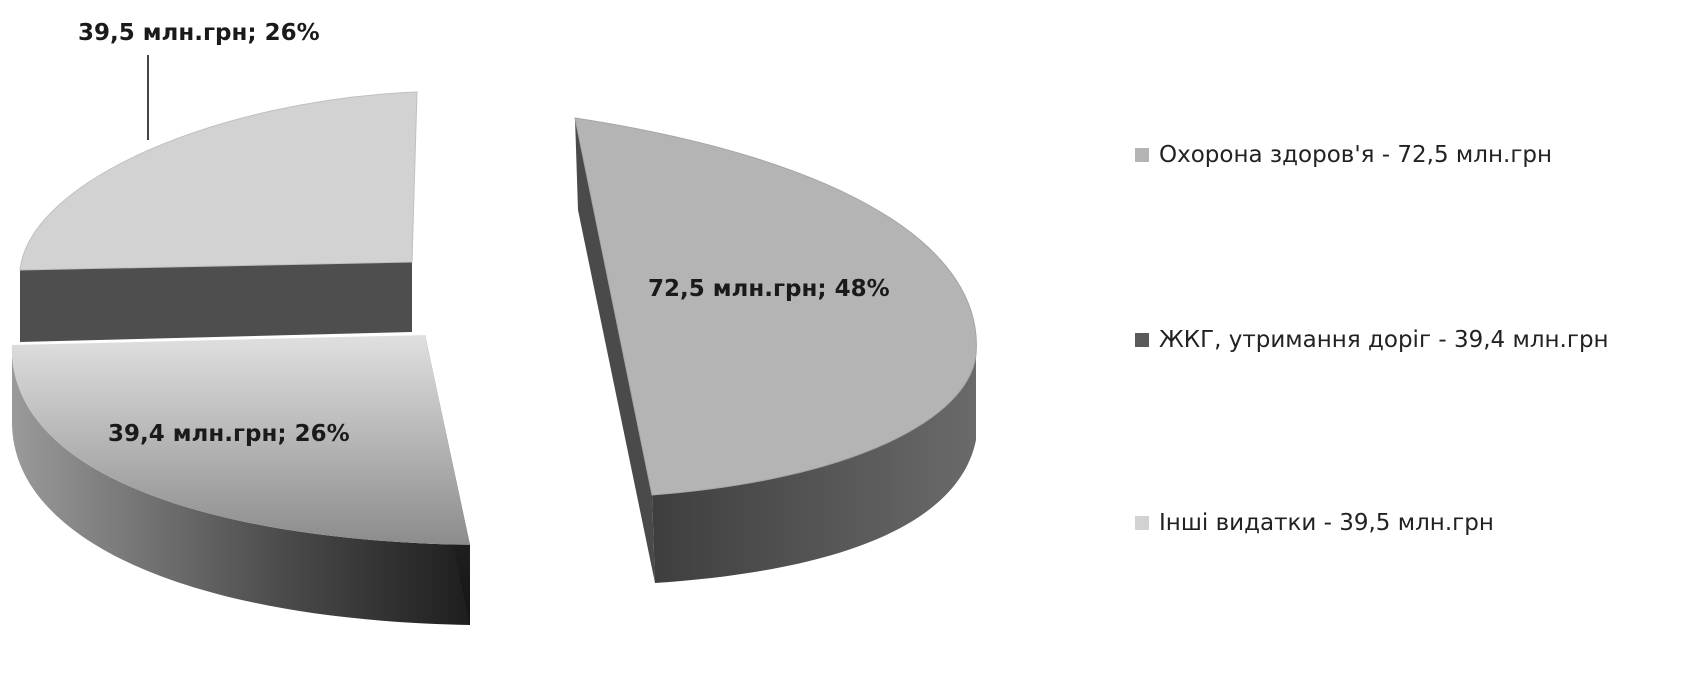 The height and width of the screenshot is (683, 1705). What do you see at coordinates (615, 350) in the screenshot?
I see `slice-health-cut` at bounding box center [615, 350].